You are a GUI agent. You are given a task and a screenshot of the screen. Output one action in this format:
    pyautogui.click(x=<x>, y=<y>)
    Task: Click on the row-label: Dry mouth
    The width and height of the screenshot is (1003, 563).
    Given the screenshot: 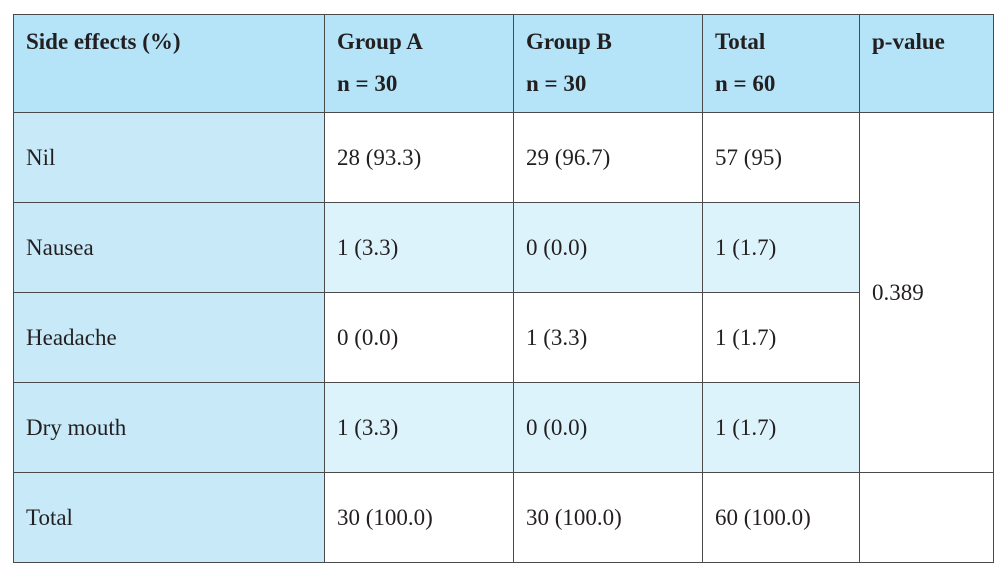 What is the action you would take?
    pyautogui.click(x=169, y=427)
    